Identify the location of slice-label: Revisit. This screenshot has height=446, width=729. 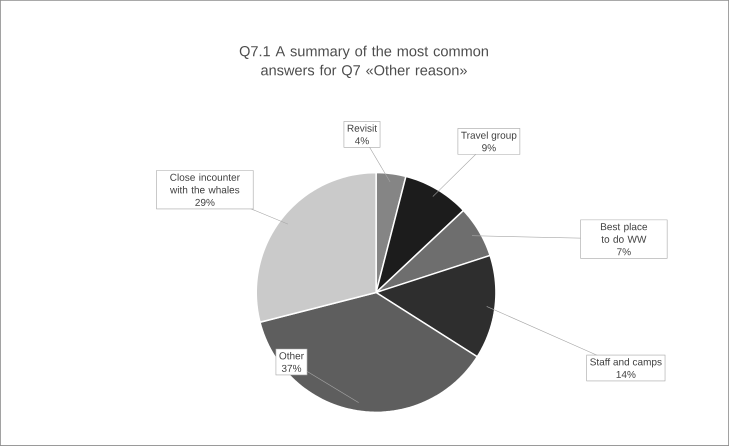
(362, 128).